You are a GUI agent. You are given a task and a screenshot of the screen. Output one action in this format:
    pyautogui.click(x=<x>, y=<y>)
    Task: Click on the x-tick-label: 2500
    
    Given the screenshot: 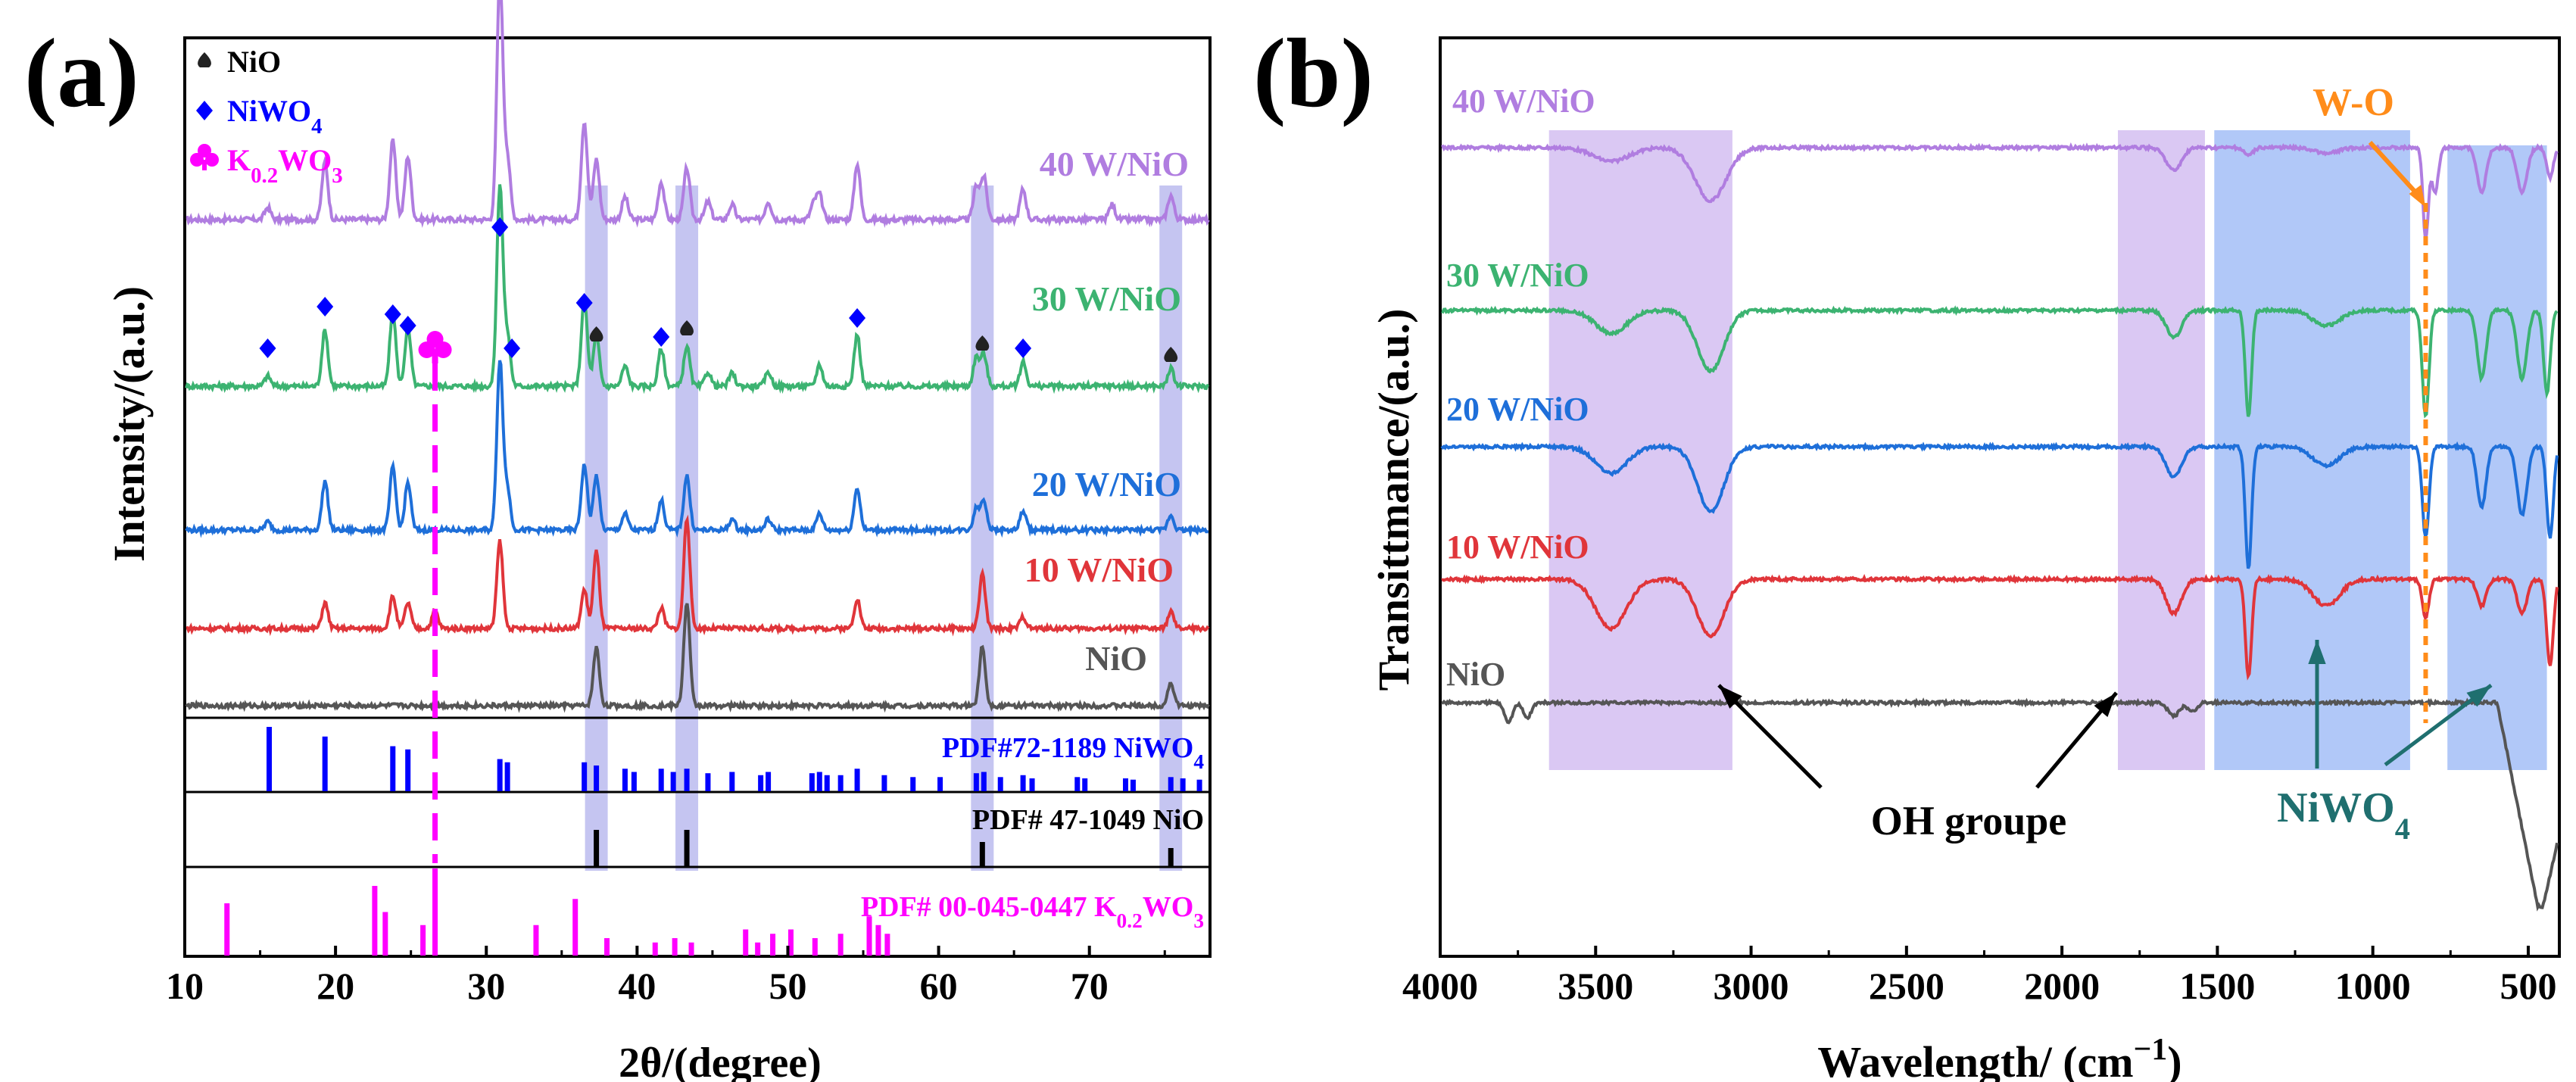 What is the action you would take?
    pyautogui.click(x=1906, y=986)
    